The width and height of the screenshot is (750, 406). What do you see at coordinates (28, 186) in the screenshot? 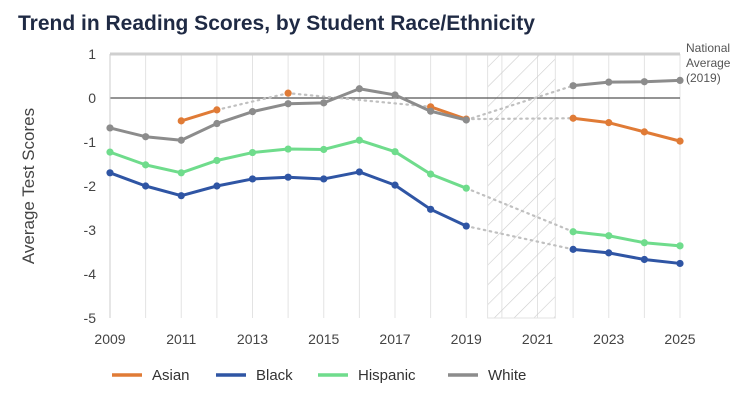
I see `y-axis-label: Average Test Scores` at bounding box center [28, 186].